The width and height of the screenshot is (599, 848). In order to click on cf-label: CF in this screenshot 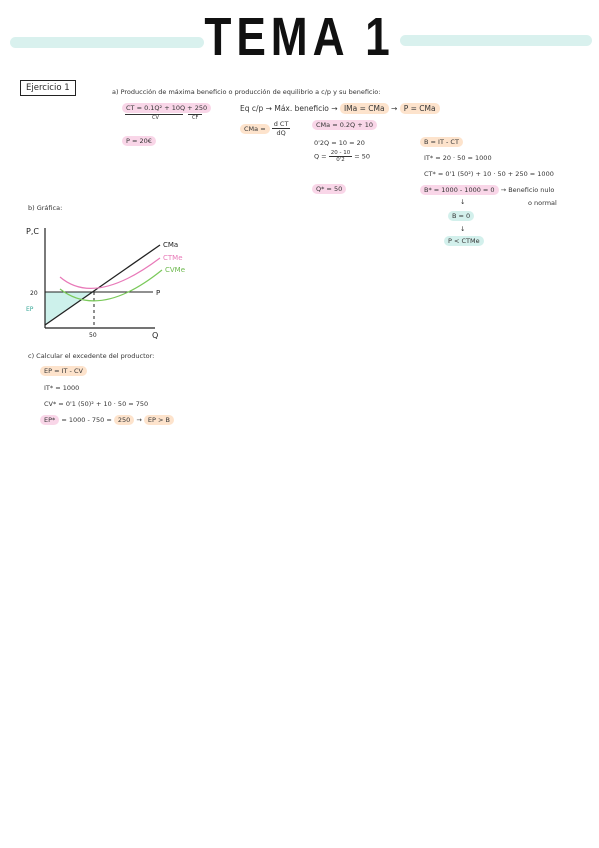, I will do `click(195, 118)`.